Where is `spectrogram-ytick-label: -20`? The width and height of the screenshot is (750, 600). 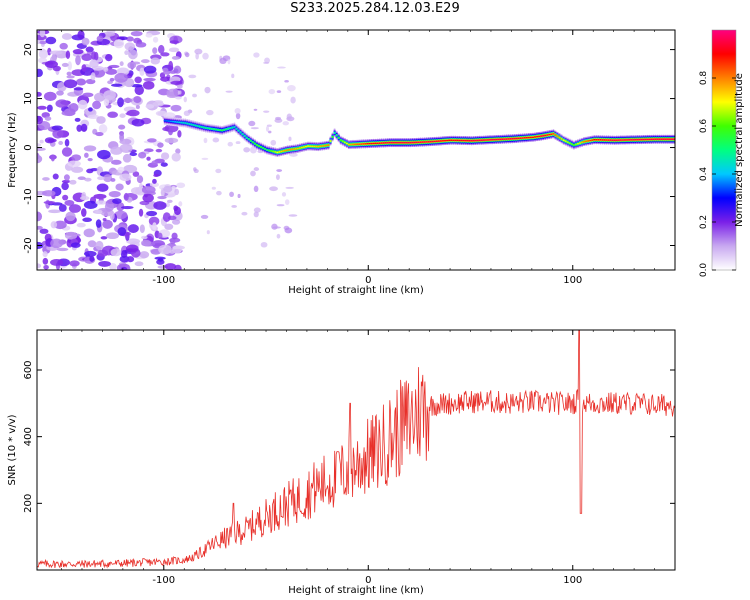 spectrogram-ytick-label: -20 is located at coordinates (28, 245).